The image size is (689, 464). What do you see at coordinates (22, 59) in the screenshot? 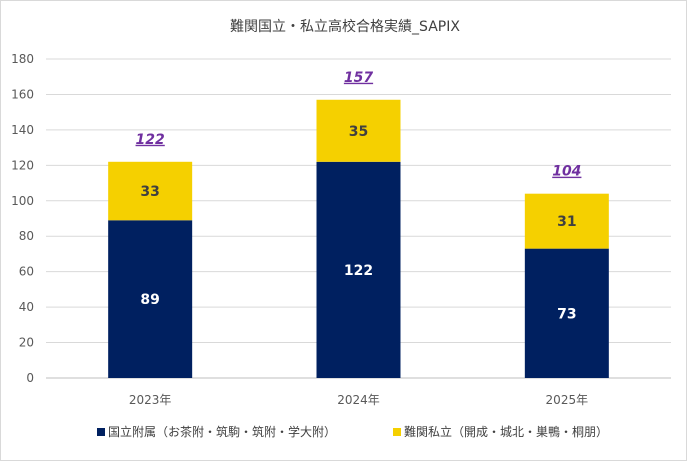
I see `y-tick-label: 180` at bounding box center [22, 59].